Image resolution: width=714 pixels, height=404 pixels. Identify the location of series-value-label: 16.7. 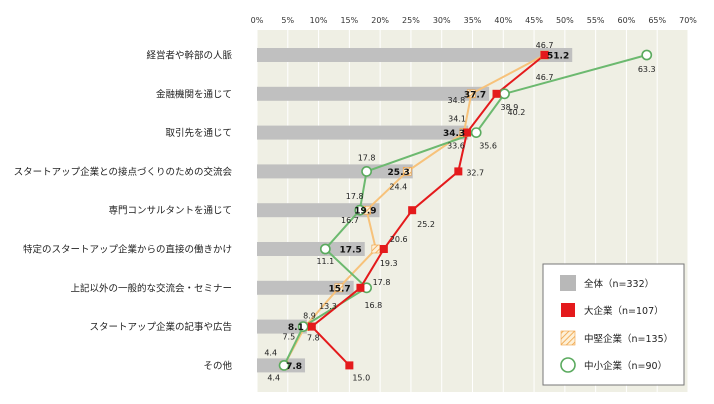
(350, 220).